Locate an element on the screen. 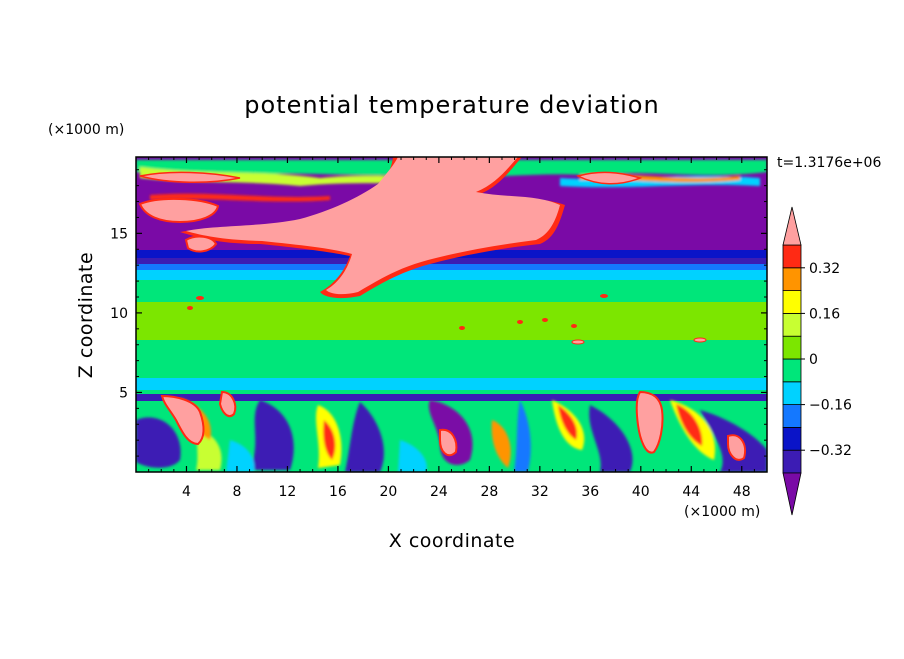 The width and height of the screenshot is (904, 659). y-tick-label: 15 is located at coordinates (119, 234).